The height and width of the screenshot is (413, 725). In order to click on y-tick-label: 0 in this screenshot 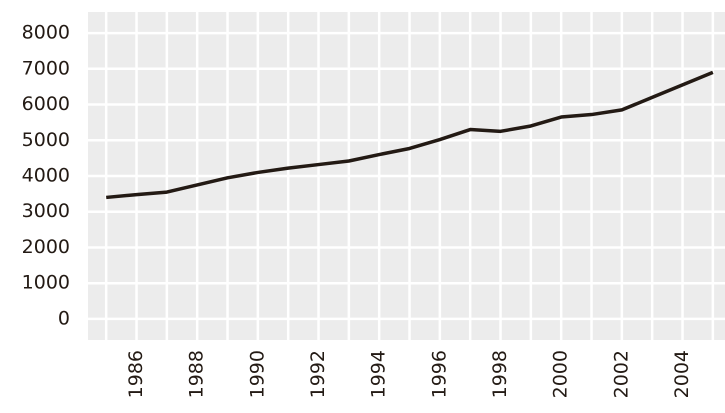, I will do `click(64, 318)`.